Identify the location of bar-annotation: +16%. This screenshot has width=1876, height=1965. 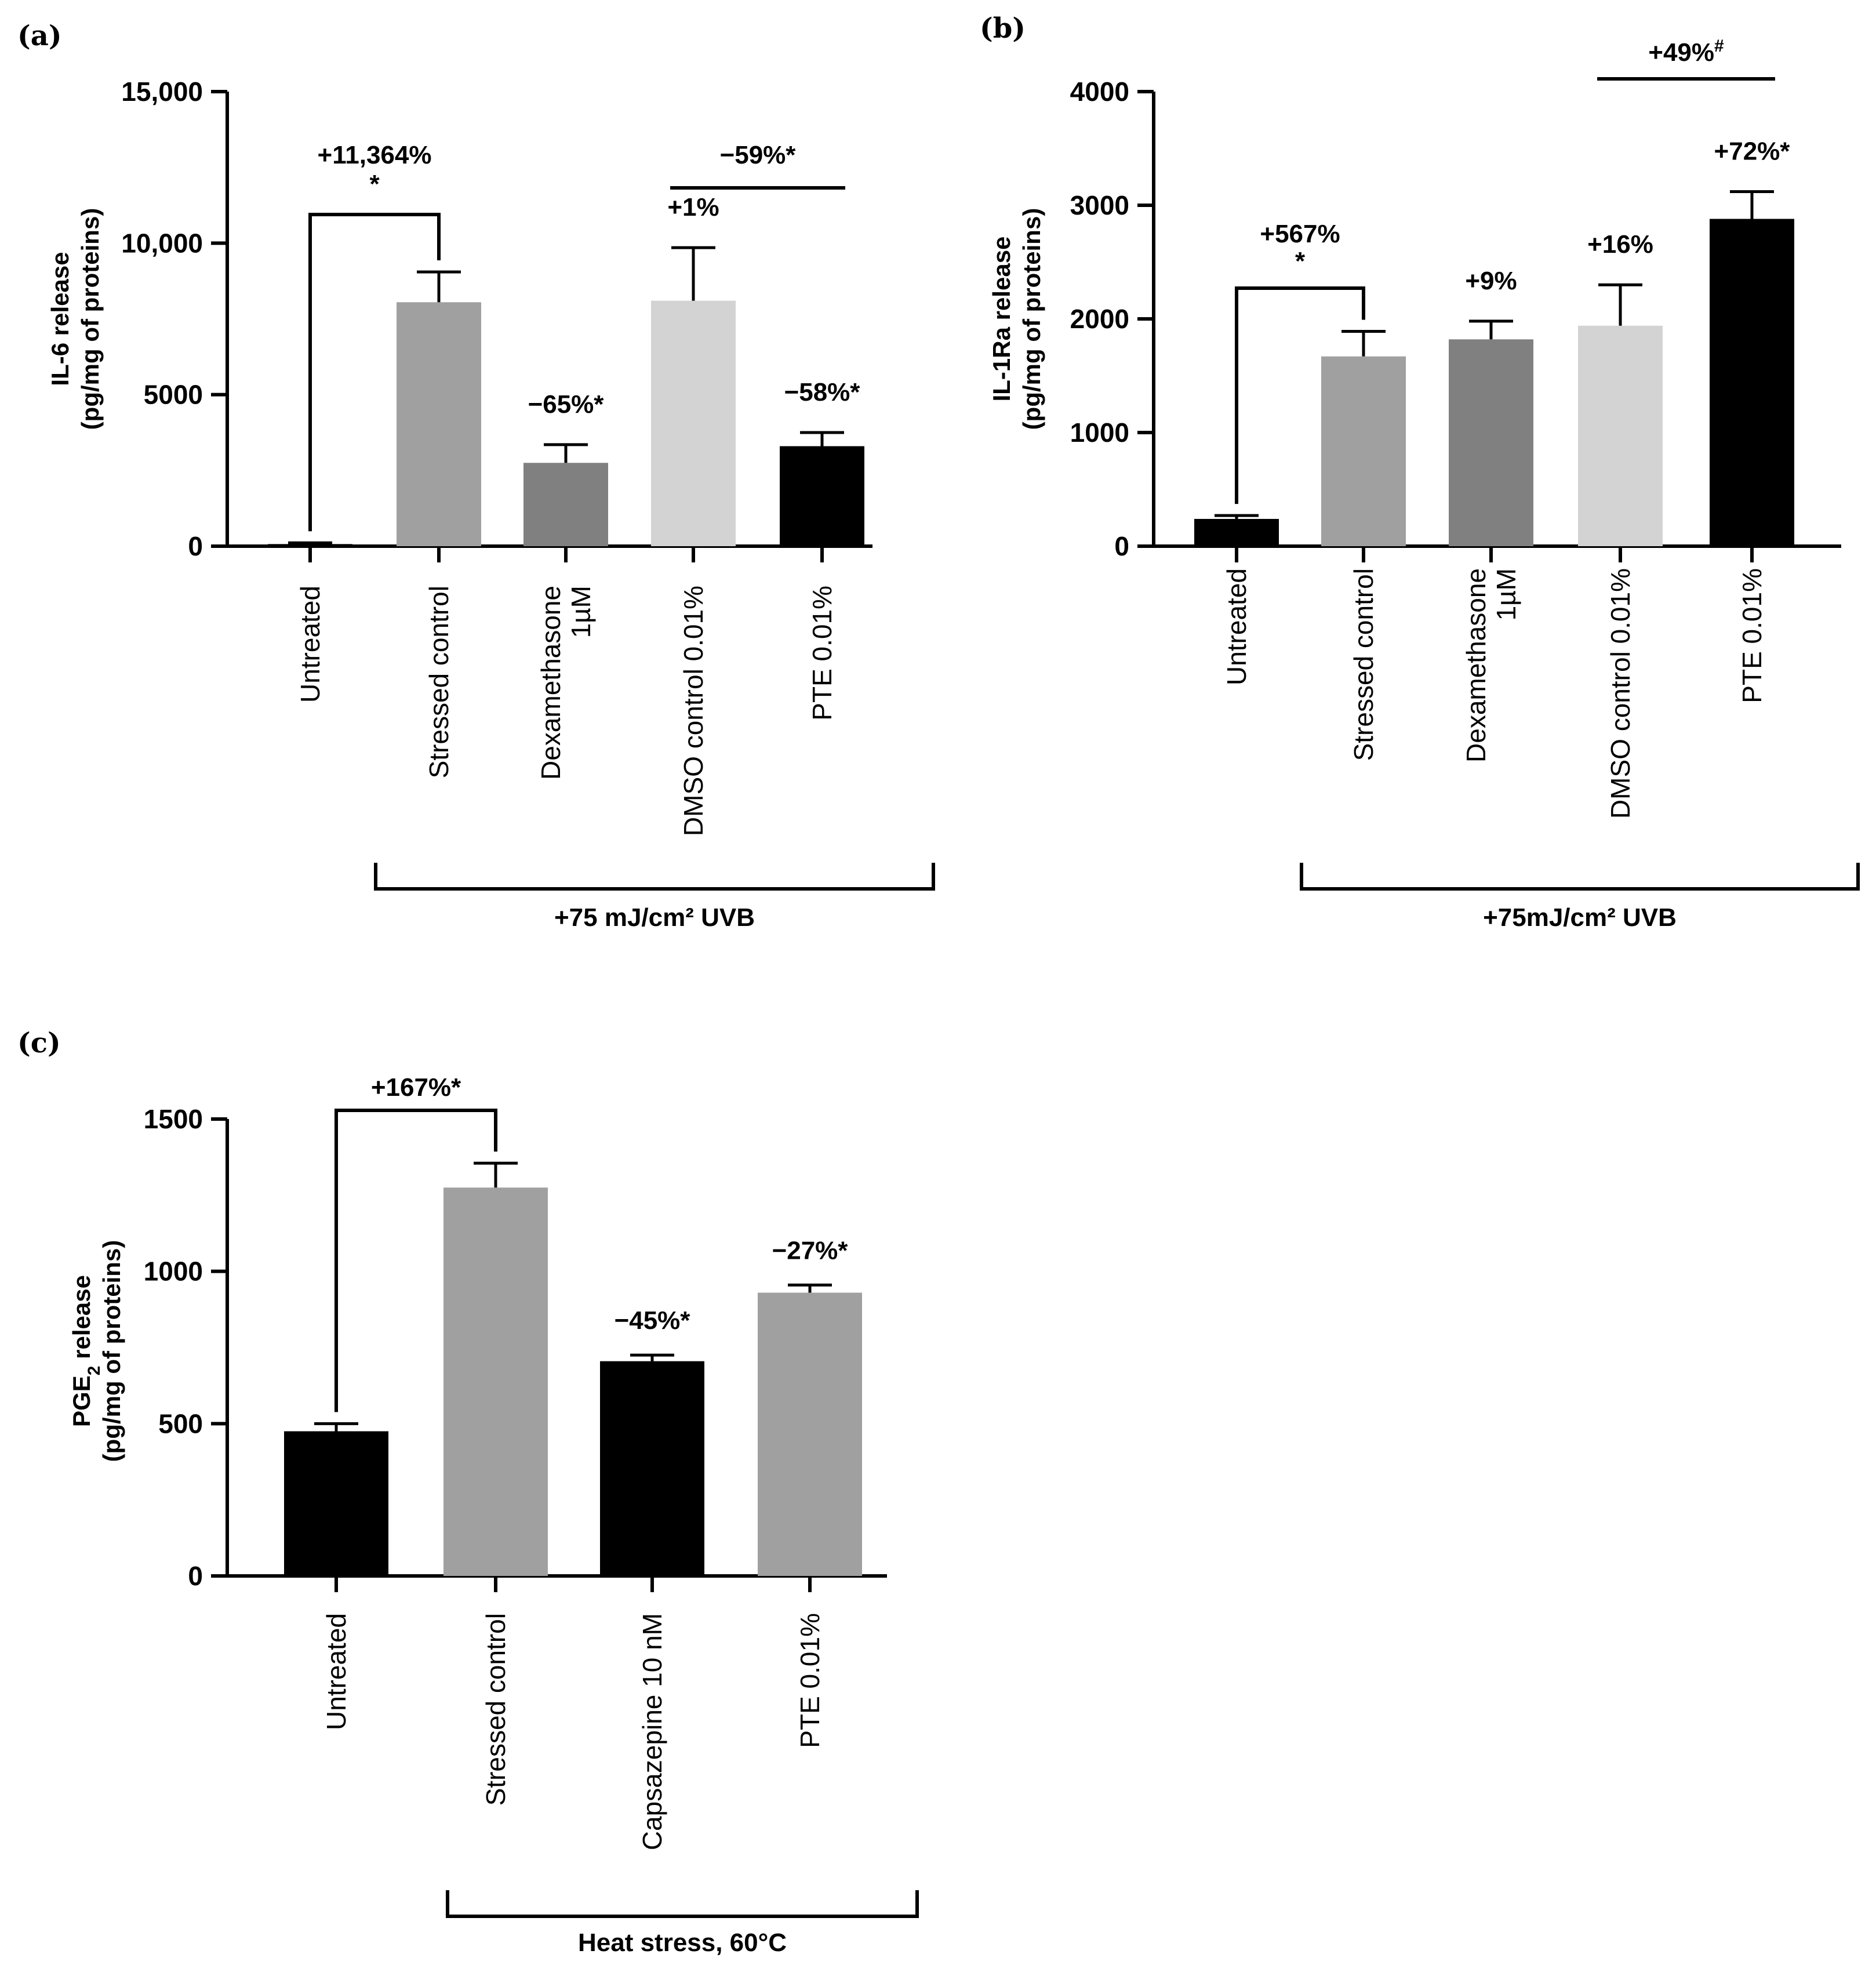
(1620, 245).